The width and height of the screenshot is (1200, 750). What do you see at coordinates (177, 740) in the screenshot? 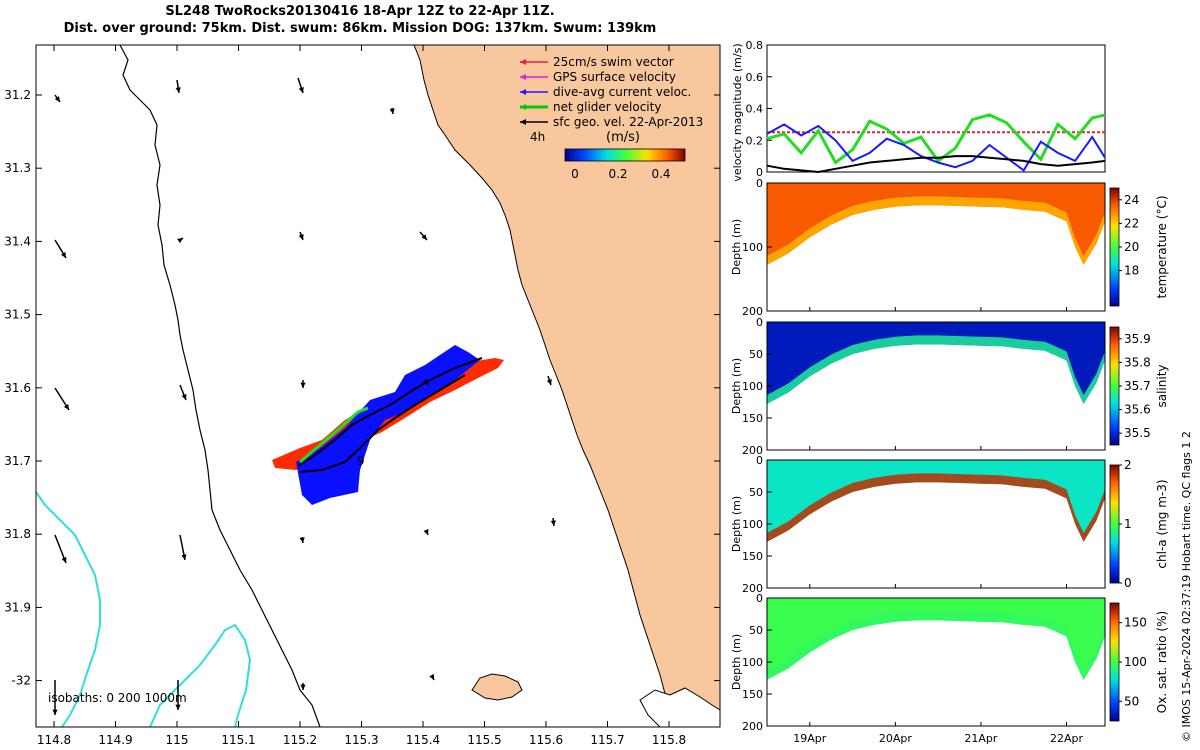
I see `lon-tick-label: 115` at bounding box center [177, 740].